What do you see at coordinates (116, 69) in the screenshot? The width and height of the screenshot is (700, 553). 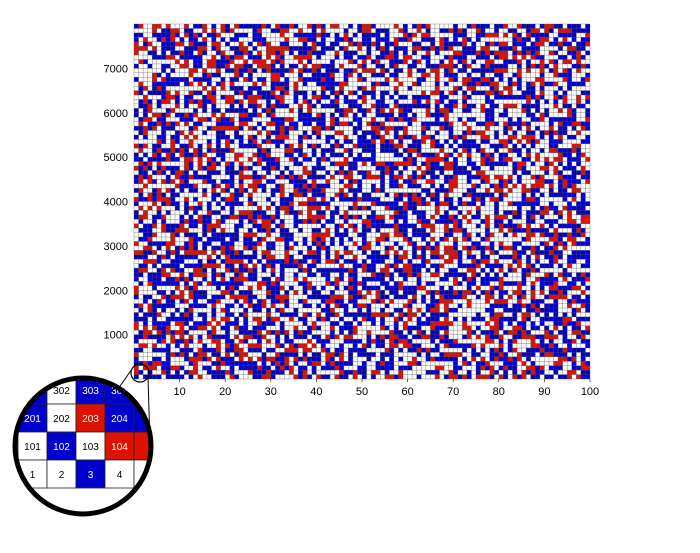 I see `y-tick-label: 7000` at bounding box center [116, 69].